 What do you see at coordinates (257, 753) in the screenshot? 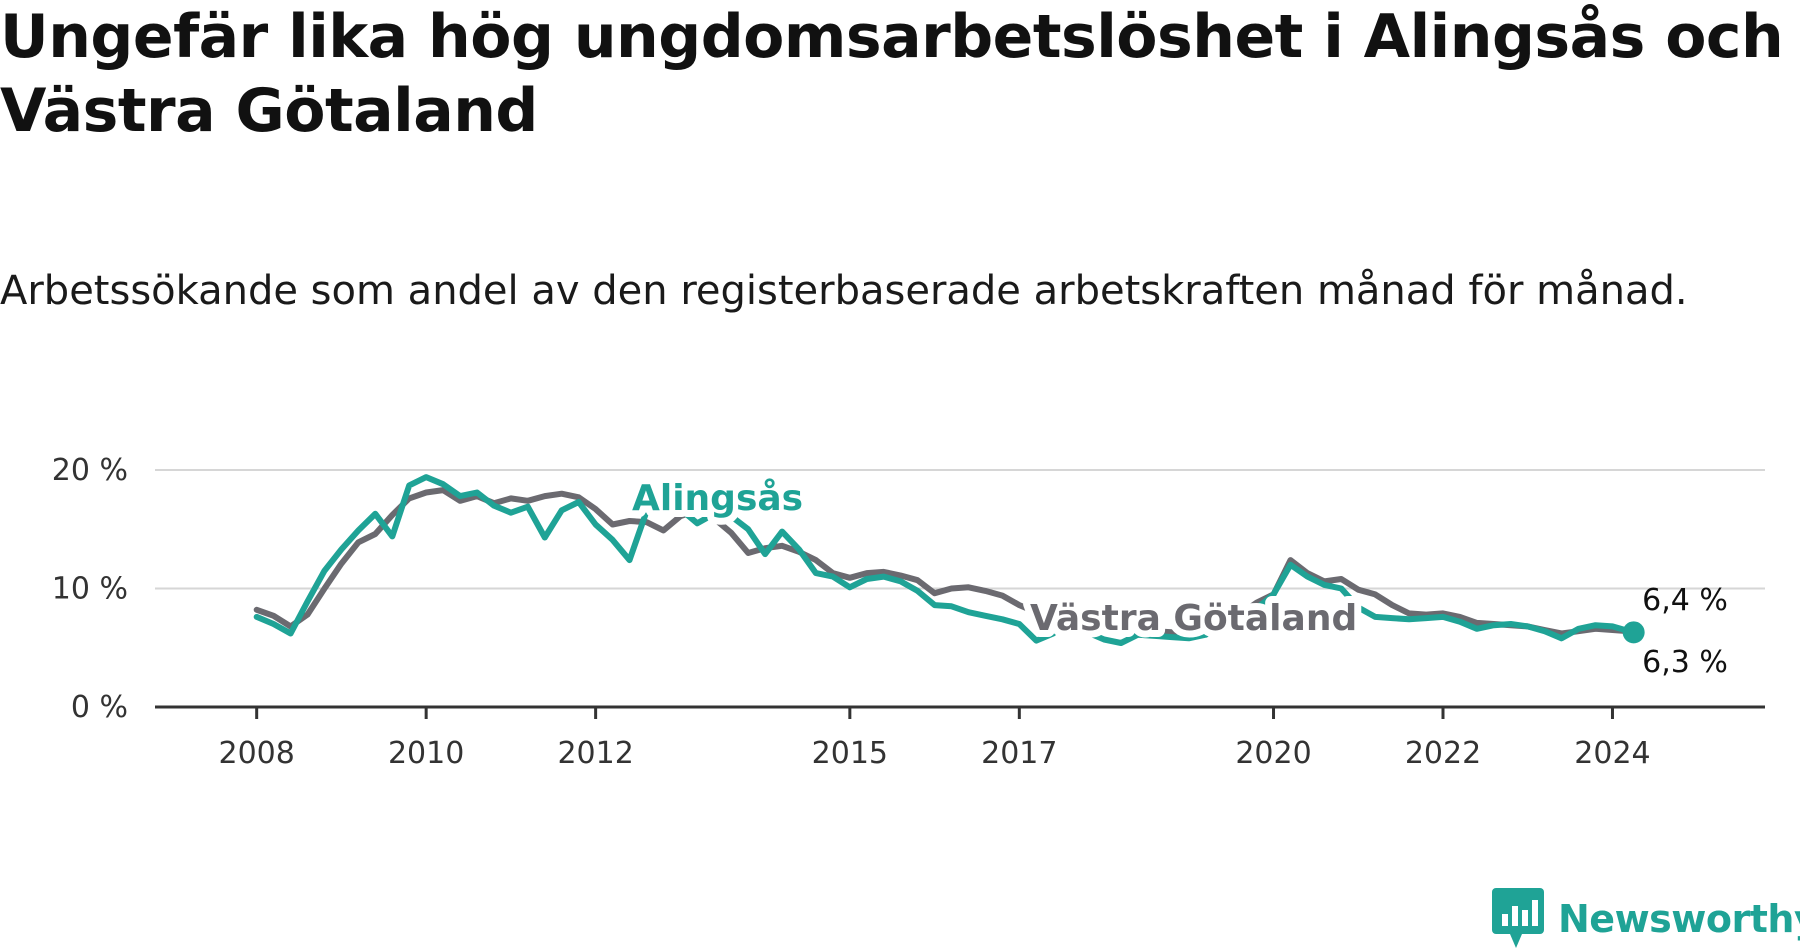
I see `x-tick-label: 2008` at bounding box center [257, 753].